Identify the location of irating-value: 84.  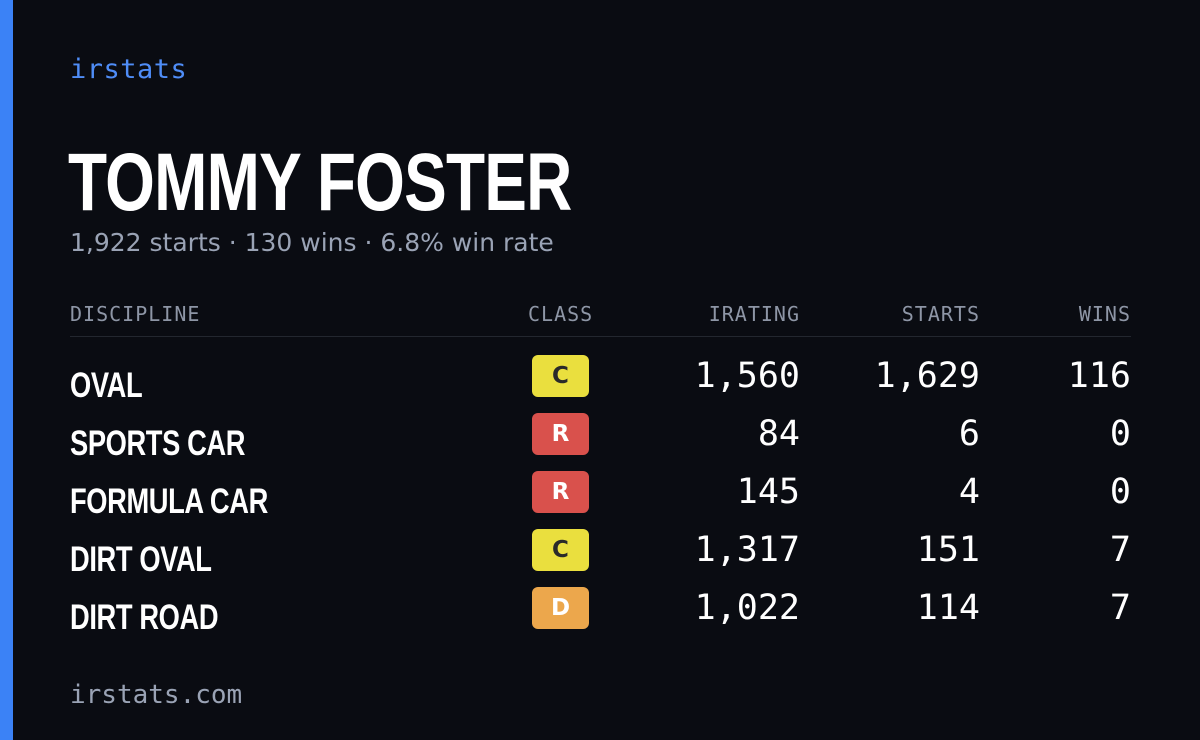
(778, 434).